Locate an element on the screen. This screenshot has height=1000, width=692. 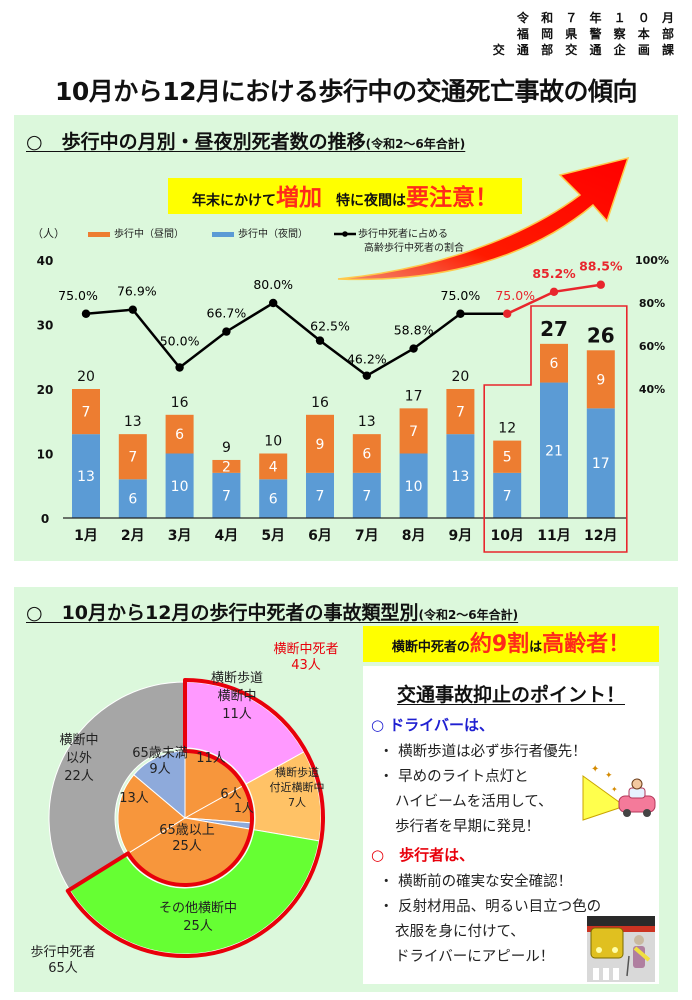
x-tick-label: 11月 is located at coordinates (553, 536).